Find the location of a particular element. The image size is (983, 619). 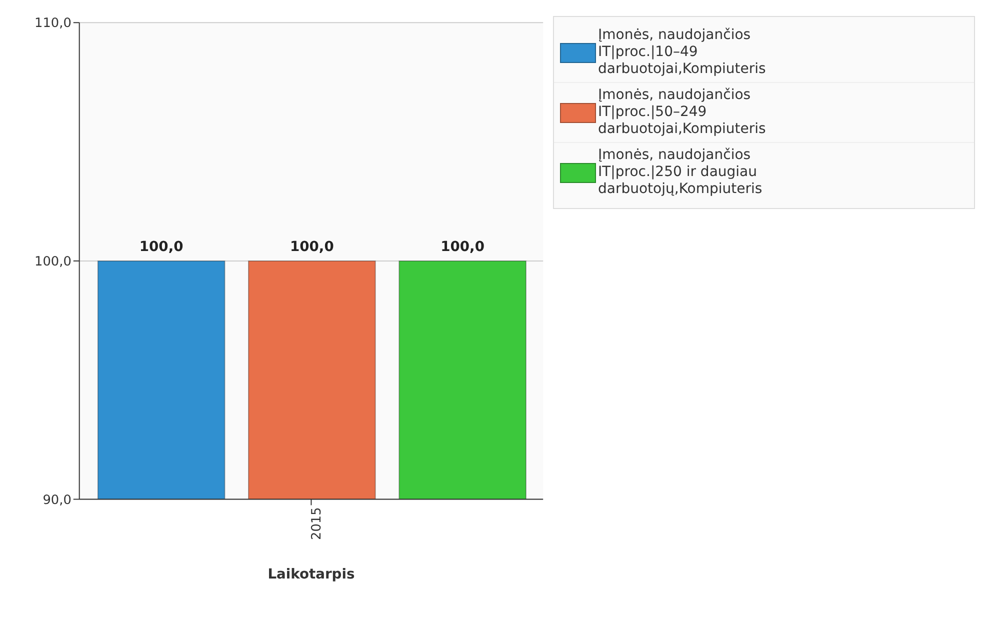

y-tick-label: 90,0 is located at coordinates (57, 500).